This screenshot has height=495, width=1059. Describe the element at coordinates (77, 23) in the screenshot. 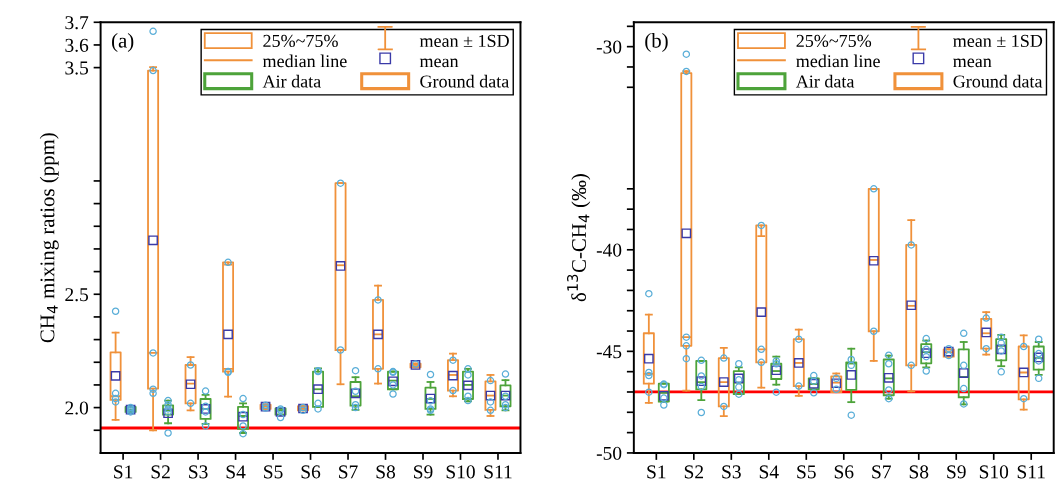

I see `y-tick-label: 3.7` at that location.